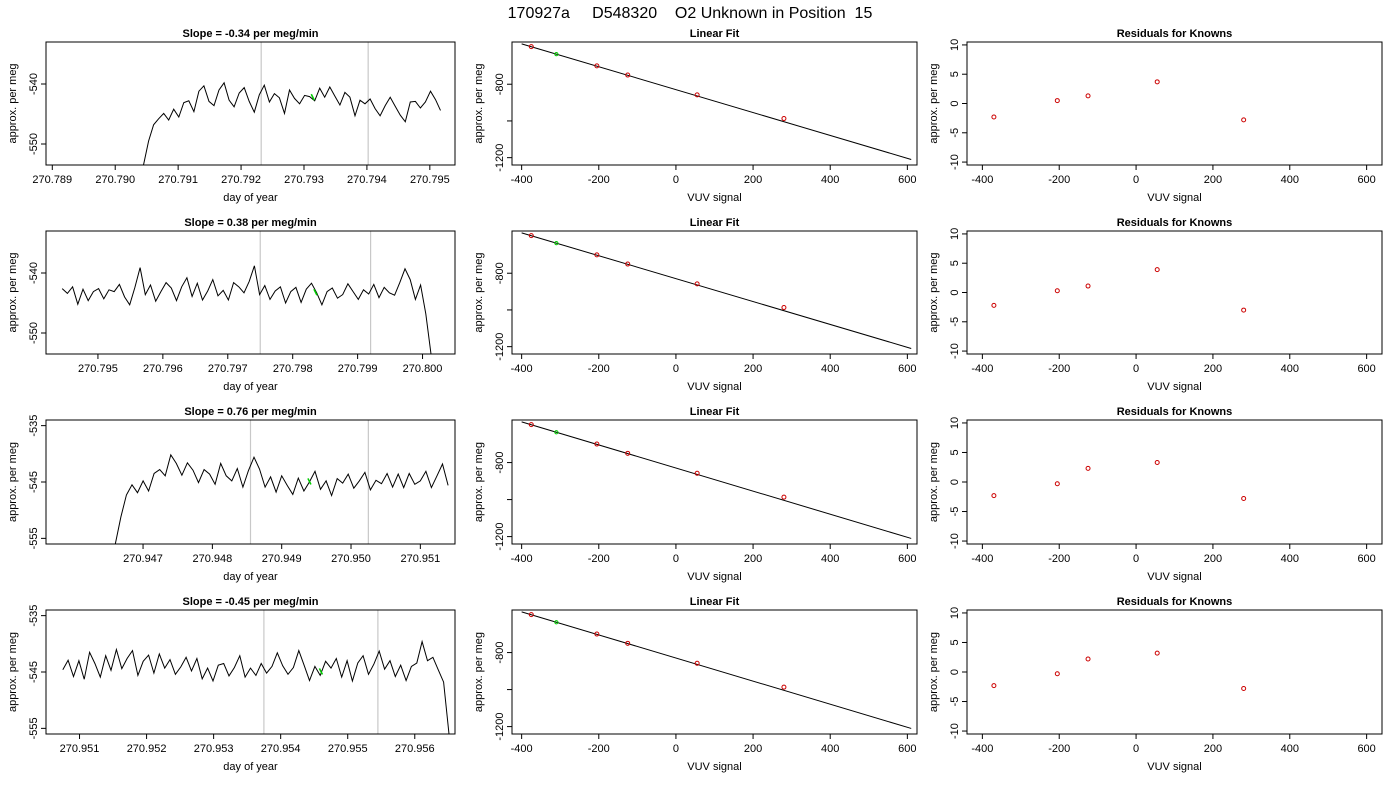 The width and height of the screenshot is (1400, 800). I want to click on chart-9-ytick-label: 10, so click(955, 423).